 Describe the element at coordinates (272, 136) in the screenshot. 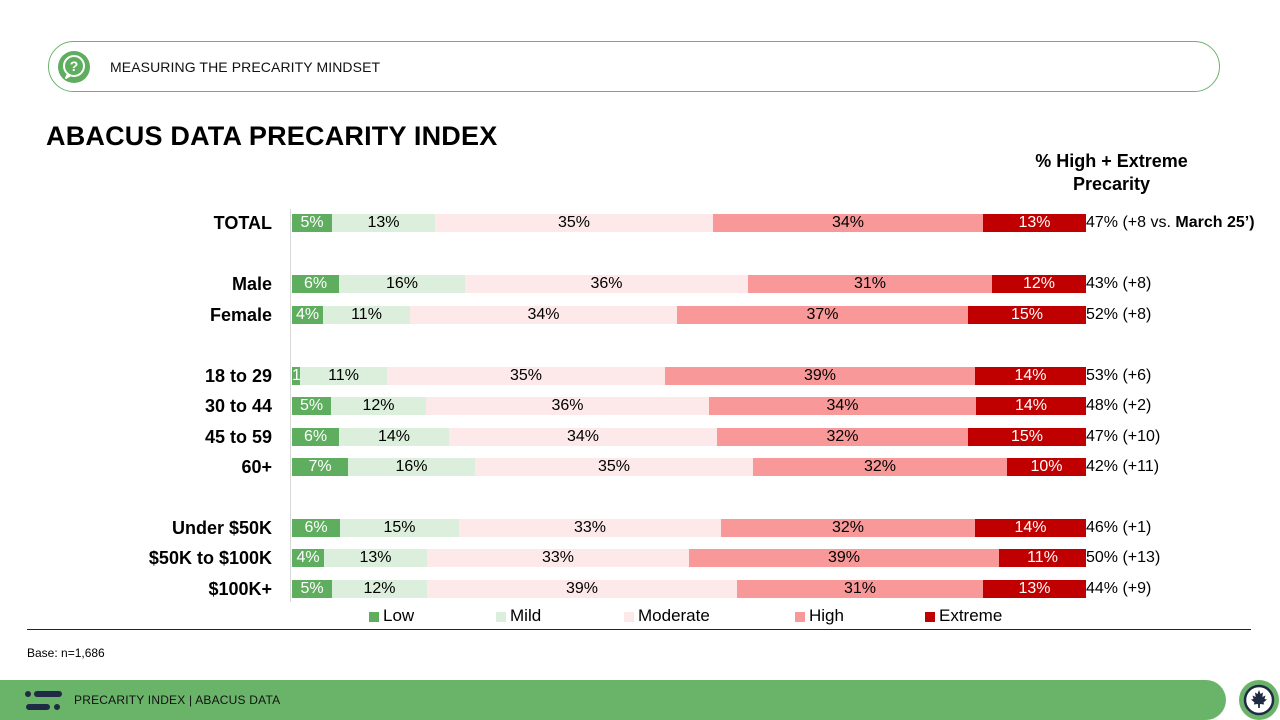

I see `page-title: ABACUS DATA PRECARITY INDEX` at that location.